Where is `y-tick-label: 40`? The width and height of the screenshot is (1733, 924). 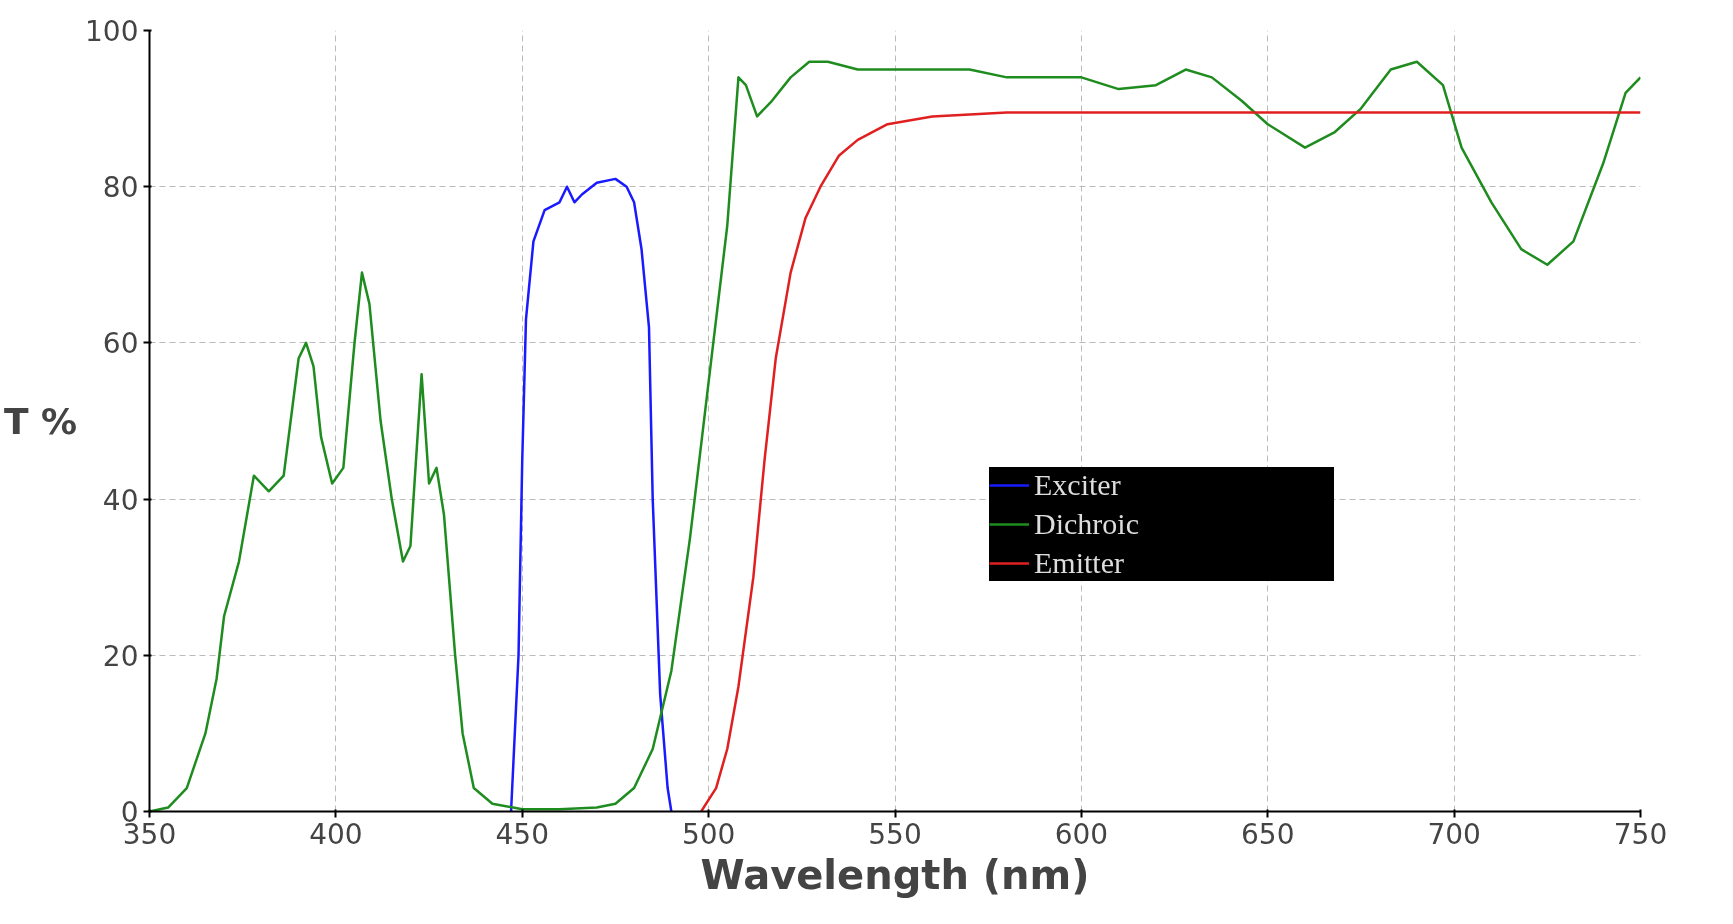
y-tick-label: 40 is located at coordinates (120, 500).